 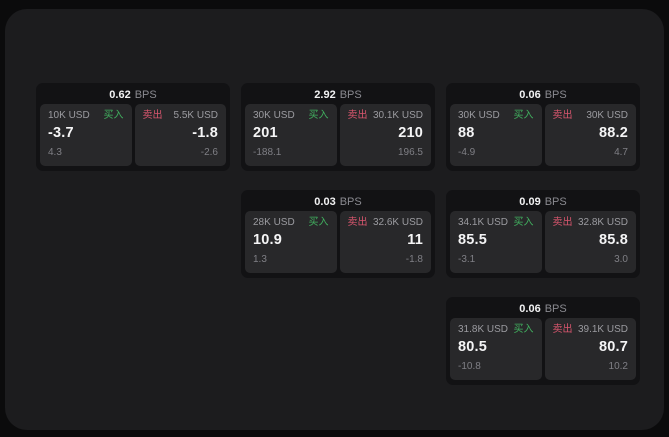 I want to click on card-header: 0.09 BPS, so click(x=543, y=200).